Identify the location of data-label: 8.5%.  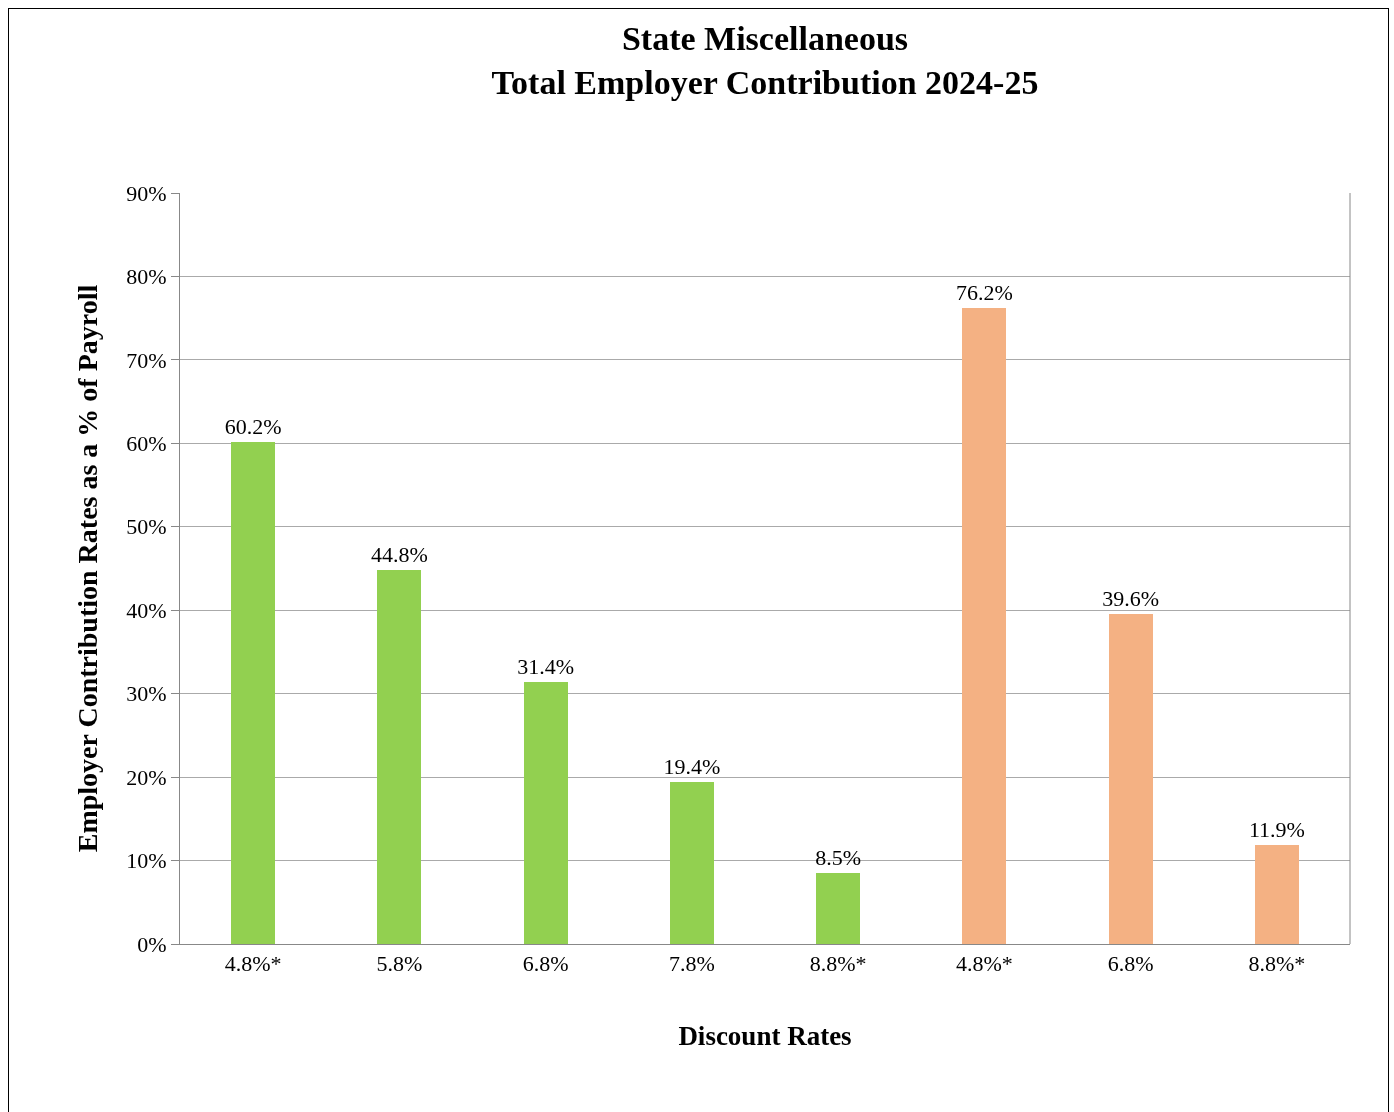
(838, 858).